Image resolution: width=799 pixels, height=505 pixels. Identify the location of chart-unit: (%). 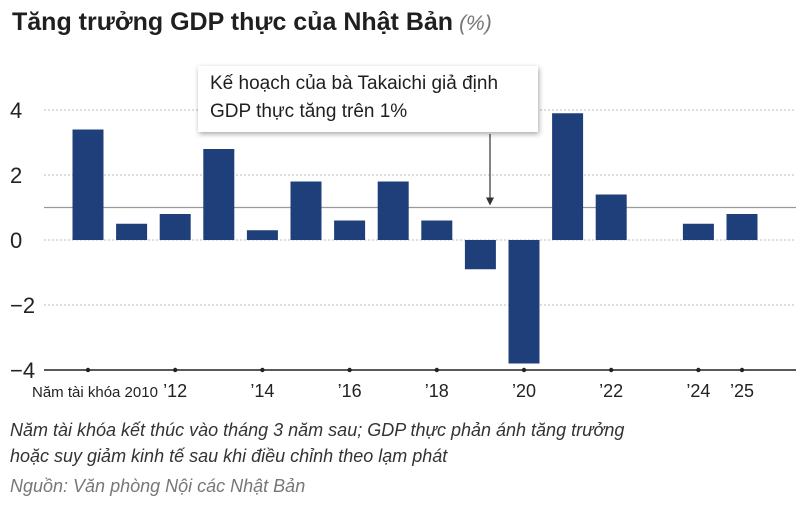
(475, 23).